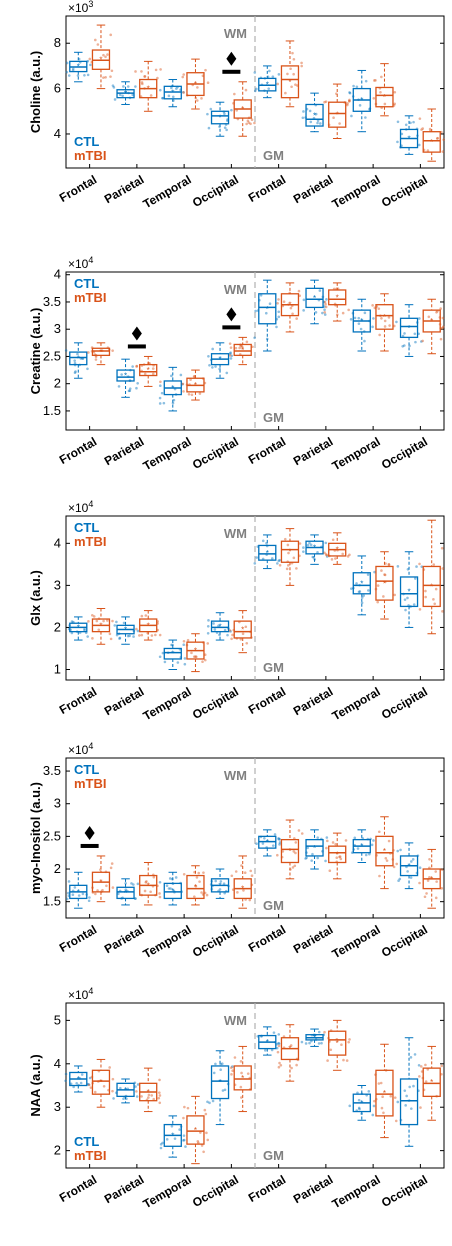 The height and width of the screenshot is (1246, 452). I want to click on box-mtbi-frontal-wm: *, so click(100, 354).